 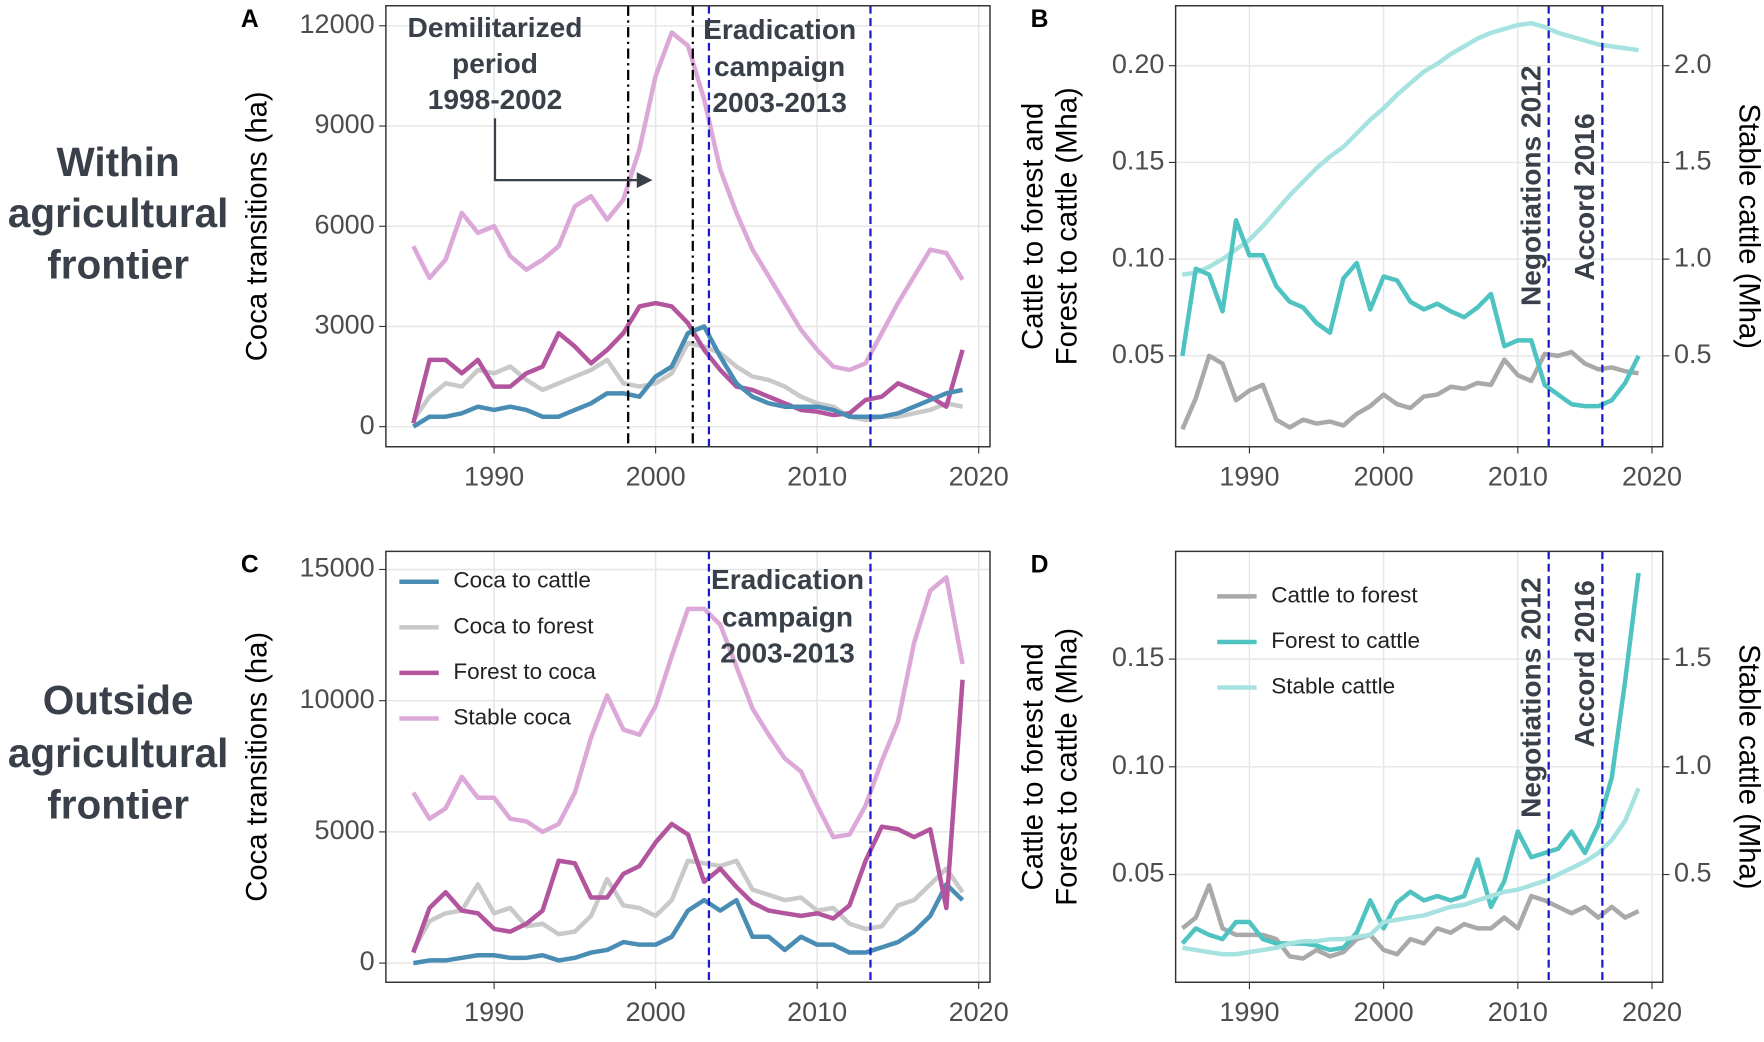 What do you see at coordinates (345, 830) in the screenshot?
I see `y-tick-label: 5000` at bounding box center [345, 830].